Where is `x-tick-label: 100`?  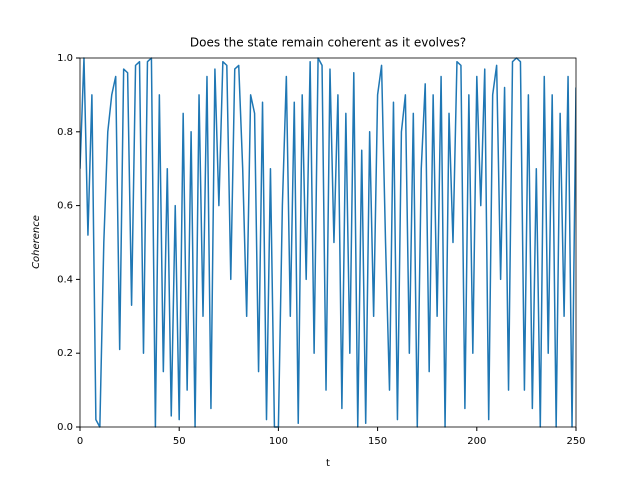 x-tick-label: 100 is located at coordinates (278, 441).